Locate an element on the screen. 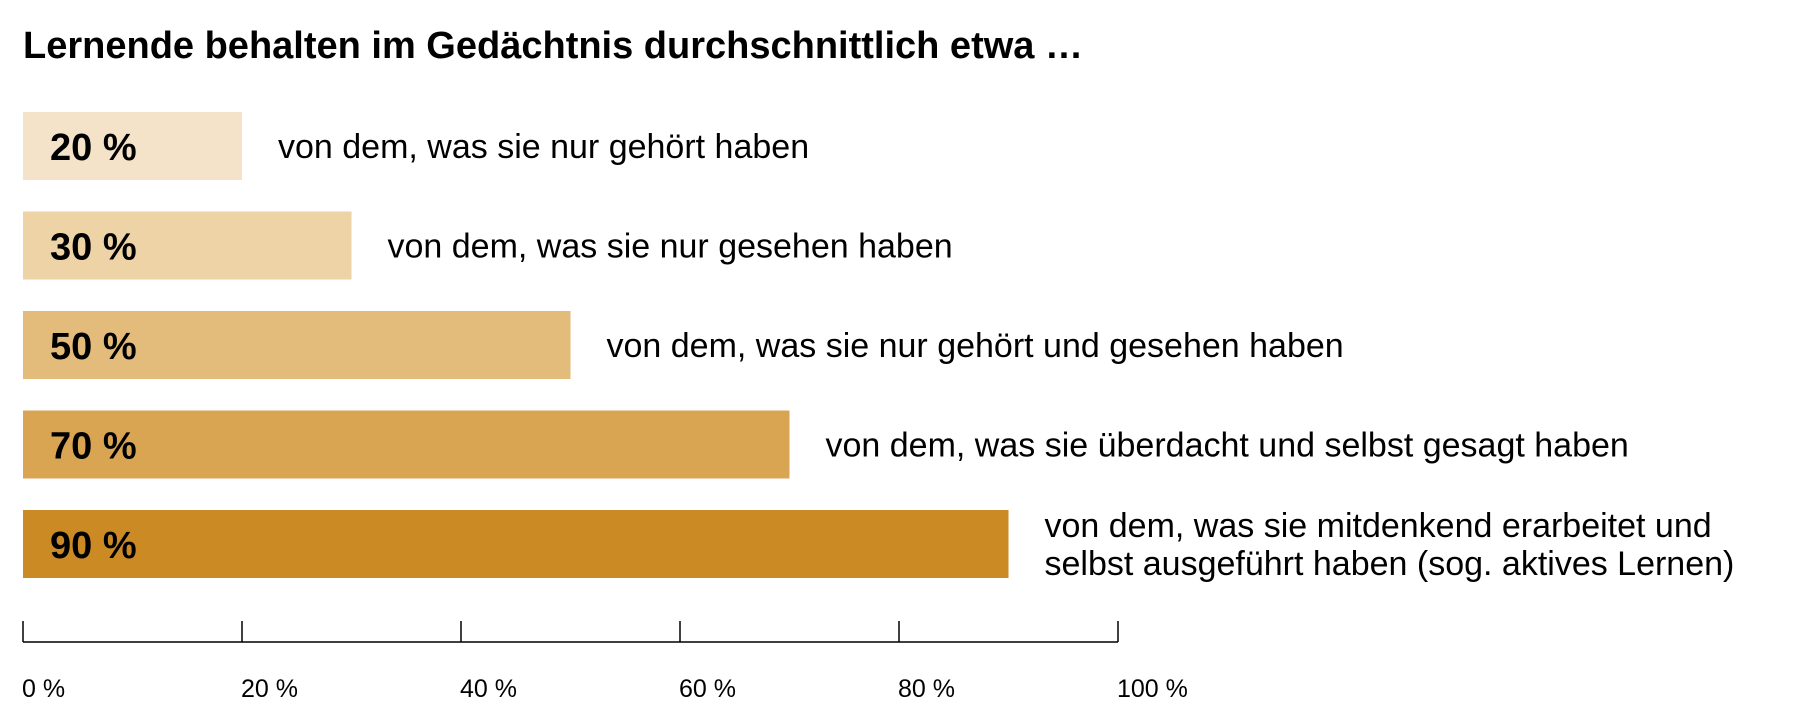 This screenshot has height=725, width=1802. bar-category-label: von dem, was sie nur gesehen haben is located at coordinates (670, 247).